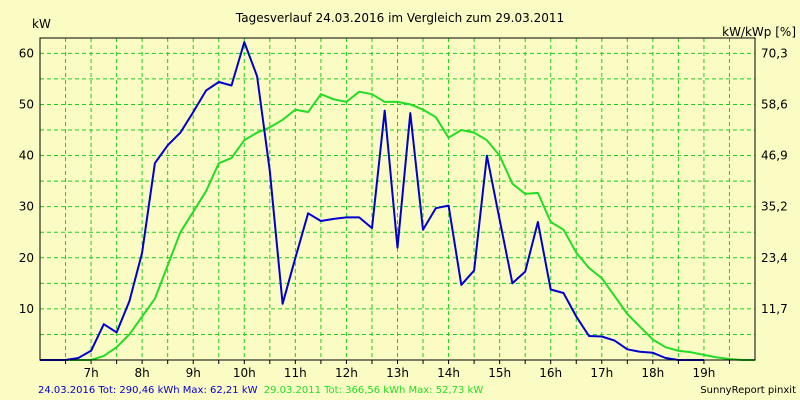 Image resolution: width=800 pixels, height=400 pixels. I want to click on x-tick-label: 16h, so click(550, 373).